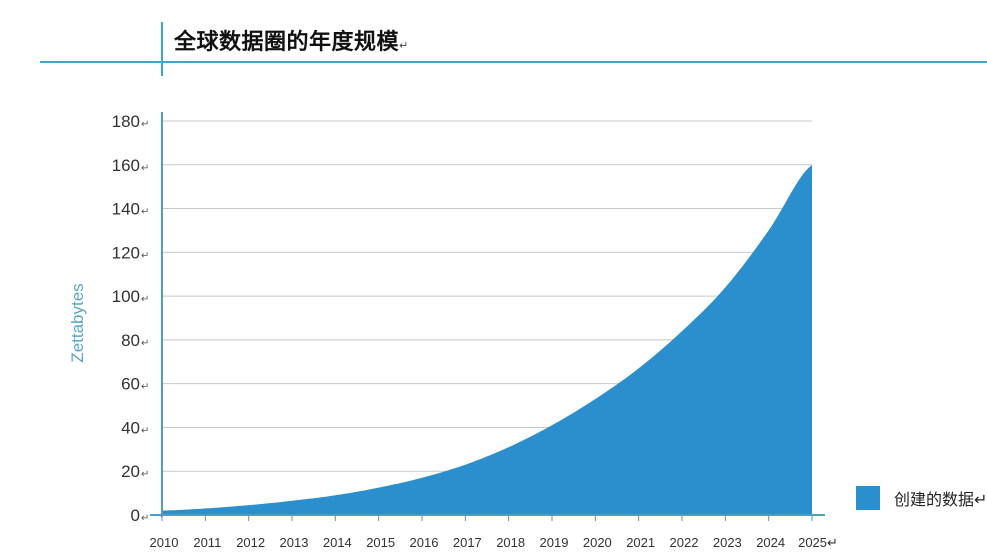  Describe the element at coordinates (424, 542) in the screenshot. I see `x-tick-label: 2016` at that location.